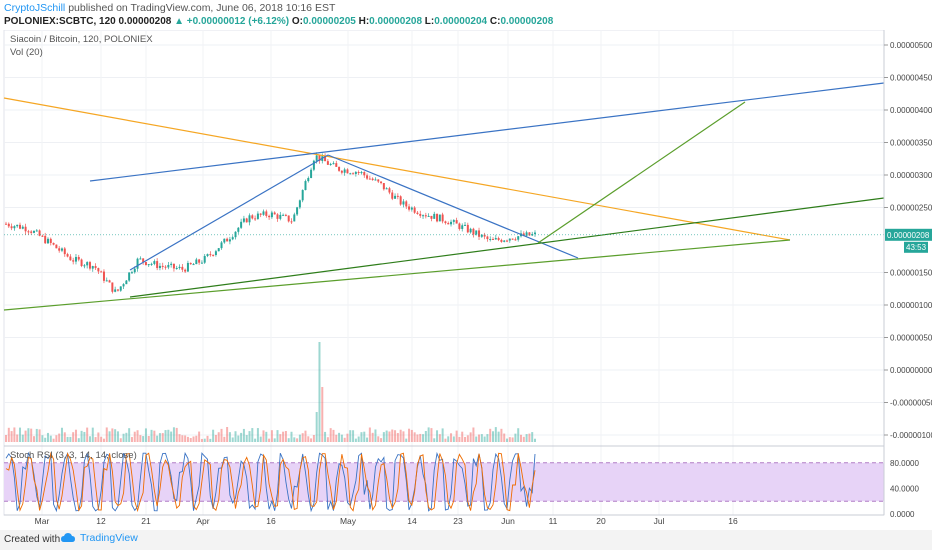 The height and width of the screenshot is (550, 932). I want to click on low-value: 0.00000204, so click(461, 21).